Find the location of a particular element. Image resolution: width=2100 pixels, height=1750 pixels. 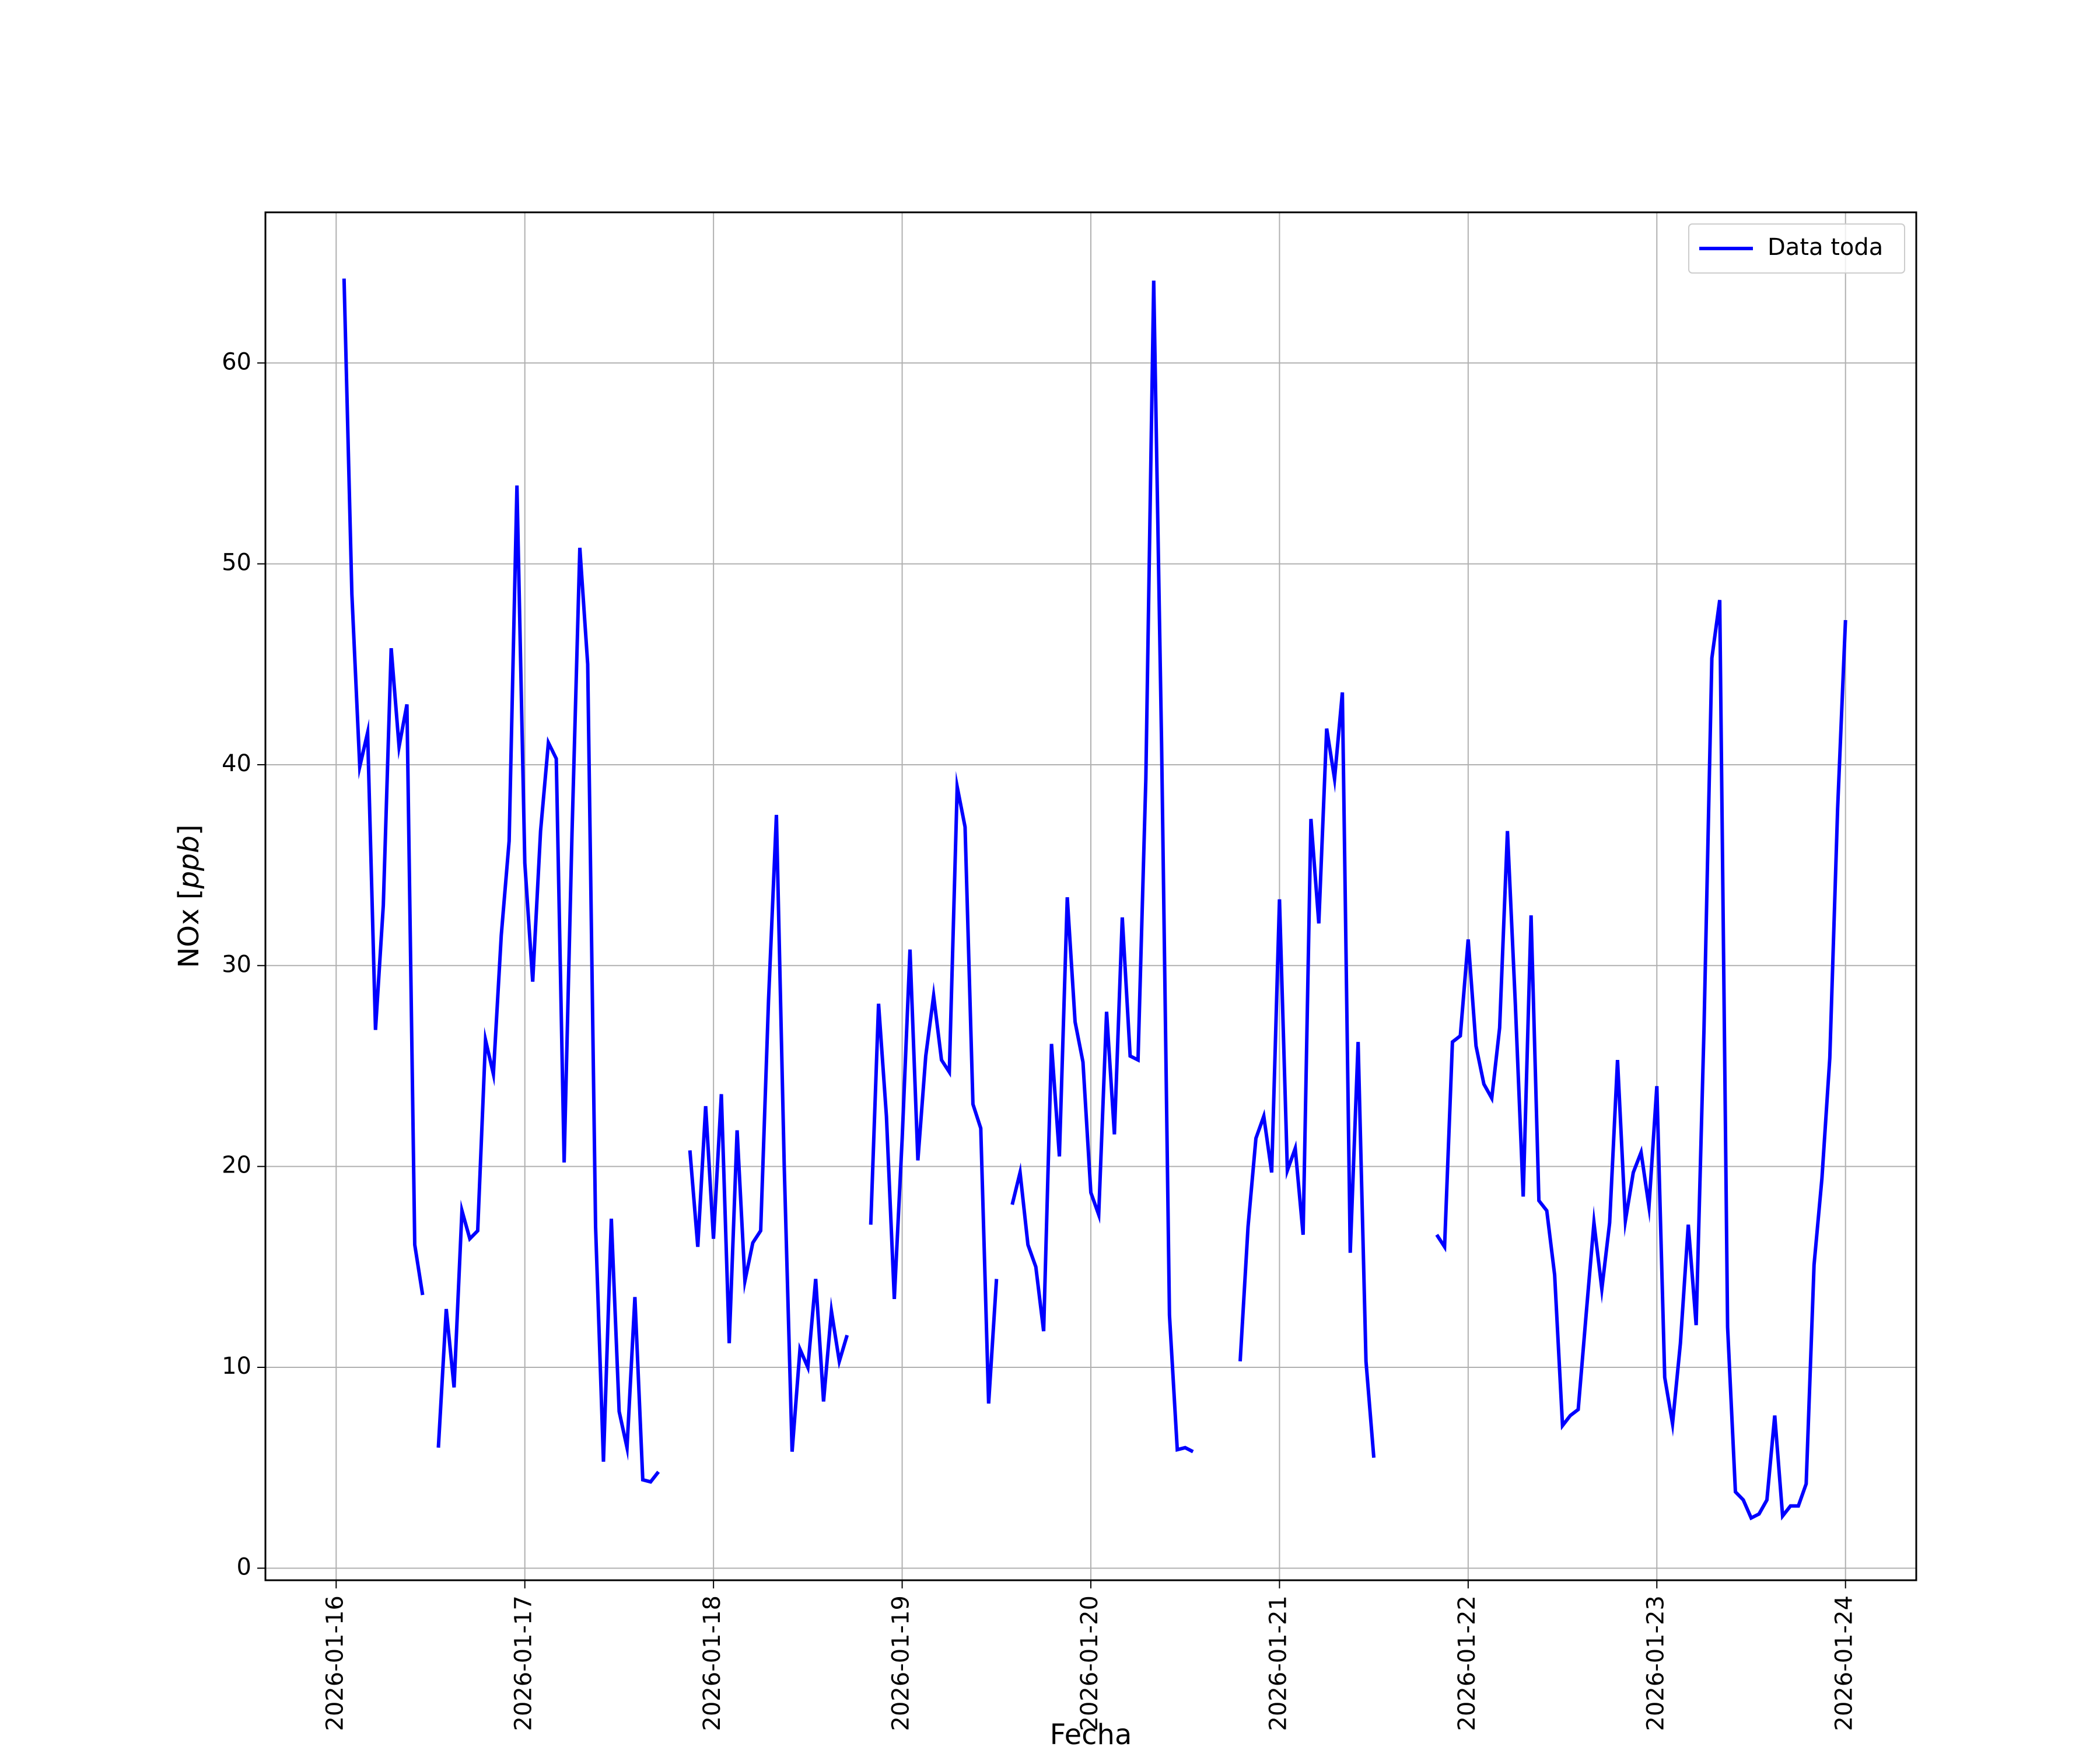

y-axis: 0 10 20 30 40 50 60 is located at coordinates (243, 964).